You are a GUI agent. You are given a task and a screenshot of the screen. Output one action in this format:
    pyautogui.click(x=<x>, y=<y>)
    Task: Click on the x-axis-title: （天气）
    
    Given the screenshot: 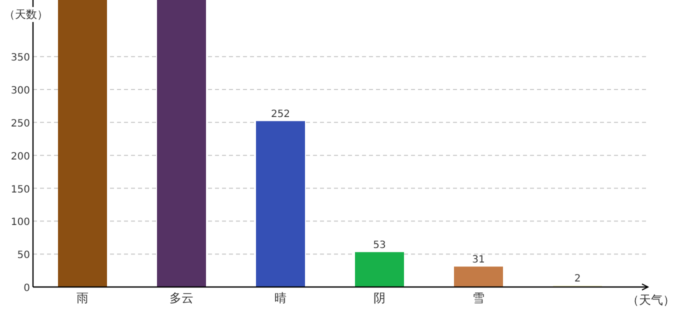 What is the action you would take?
    pyautogui.click(x=651, y=300)
    